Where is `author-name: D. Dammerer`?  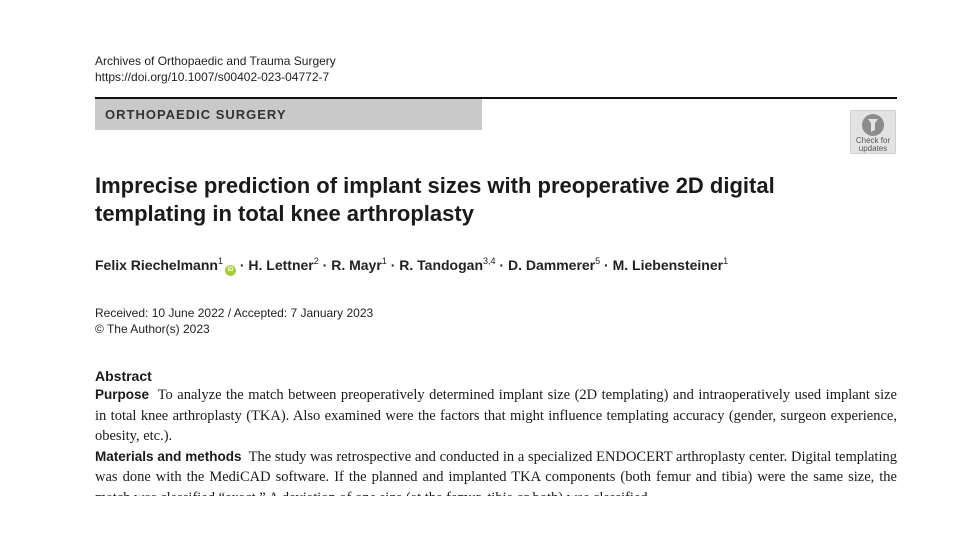
author-name: D. Dammerer is located at coordinates (551, 265).